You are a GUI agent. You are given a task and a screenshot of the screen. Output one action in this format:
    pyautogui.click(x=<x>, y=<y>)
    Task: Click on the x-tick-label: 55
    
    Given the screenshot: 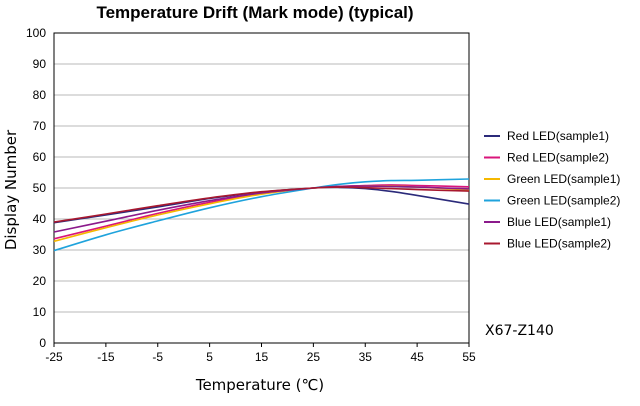 What is the action you would take?
    pyautogui.click(x=469, y=357)
    